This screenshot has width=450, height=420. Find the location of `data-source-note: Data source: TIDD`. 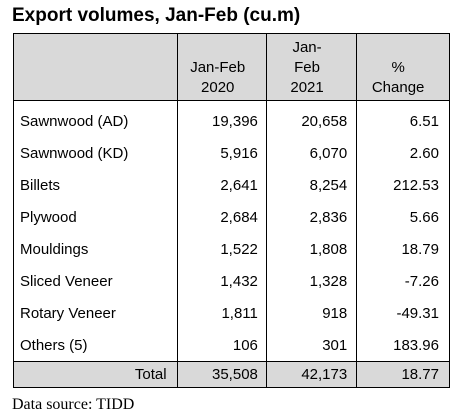

data-source-note: Data source: TIDD is located at coordinates (73, 404).